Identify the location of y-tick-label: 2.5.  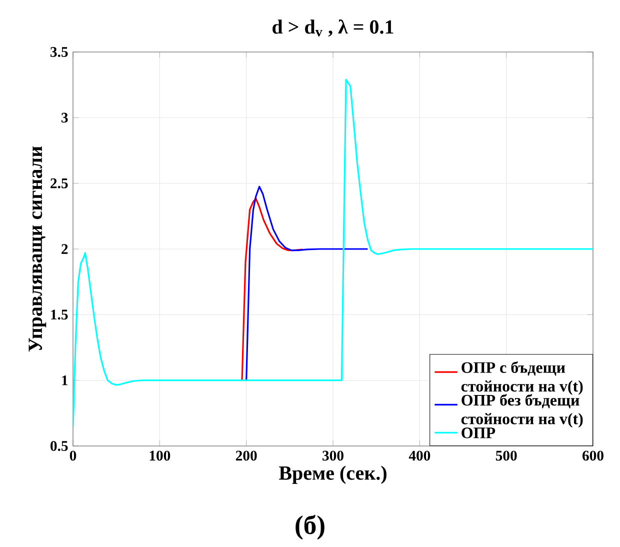
(59, 183).